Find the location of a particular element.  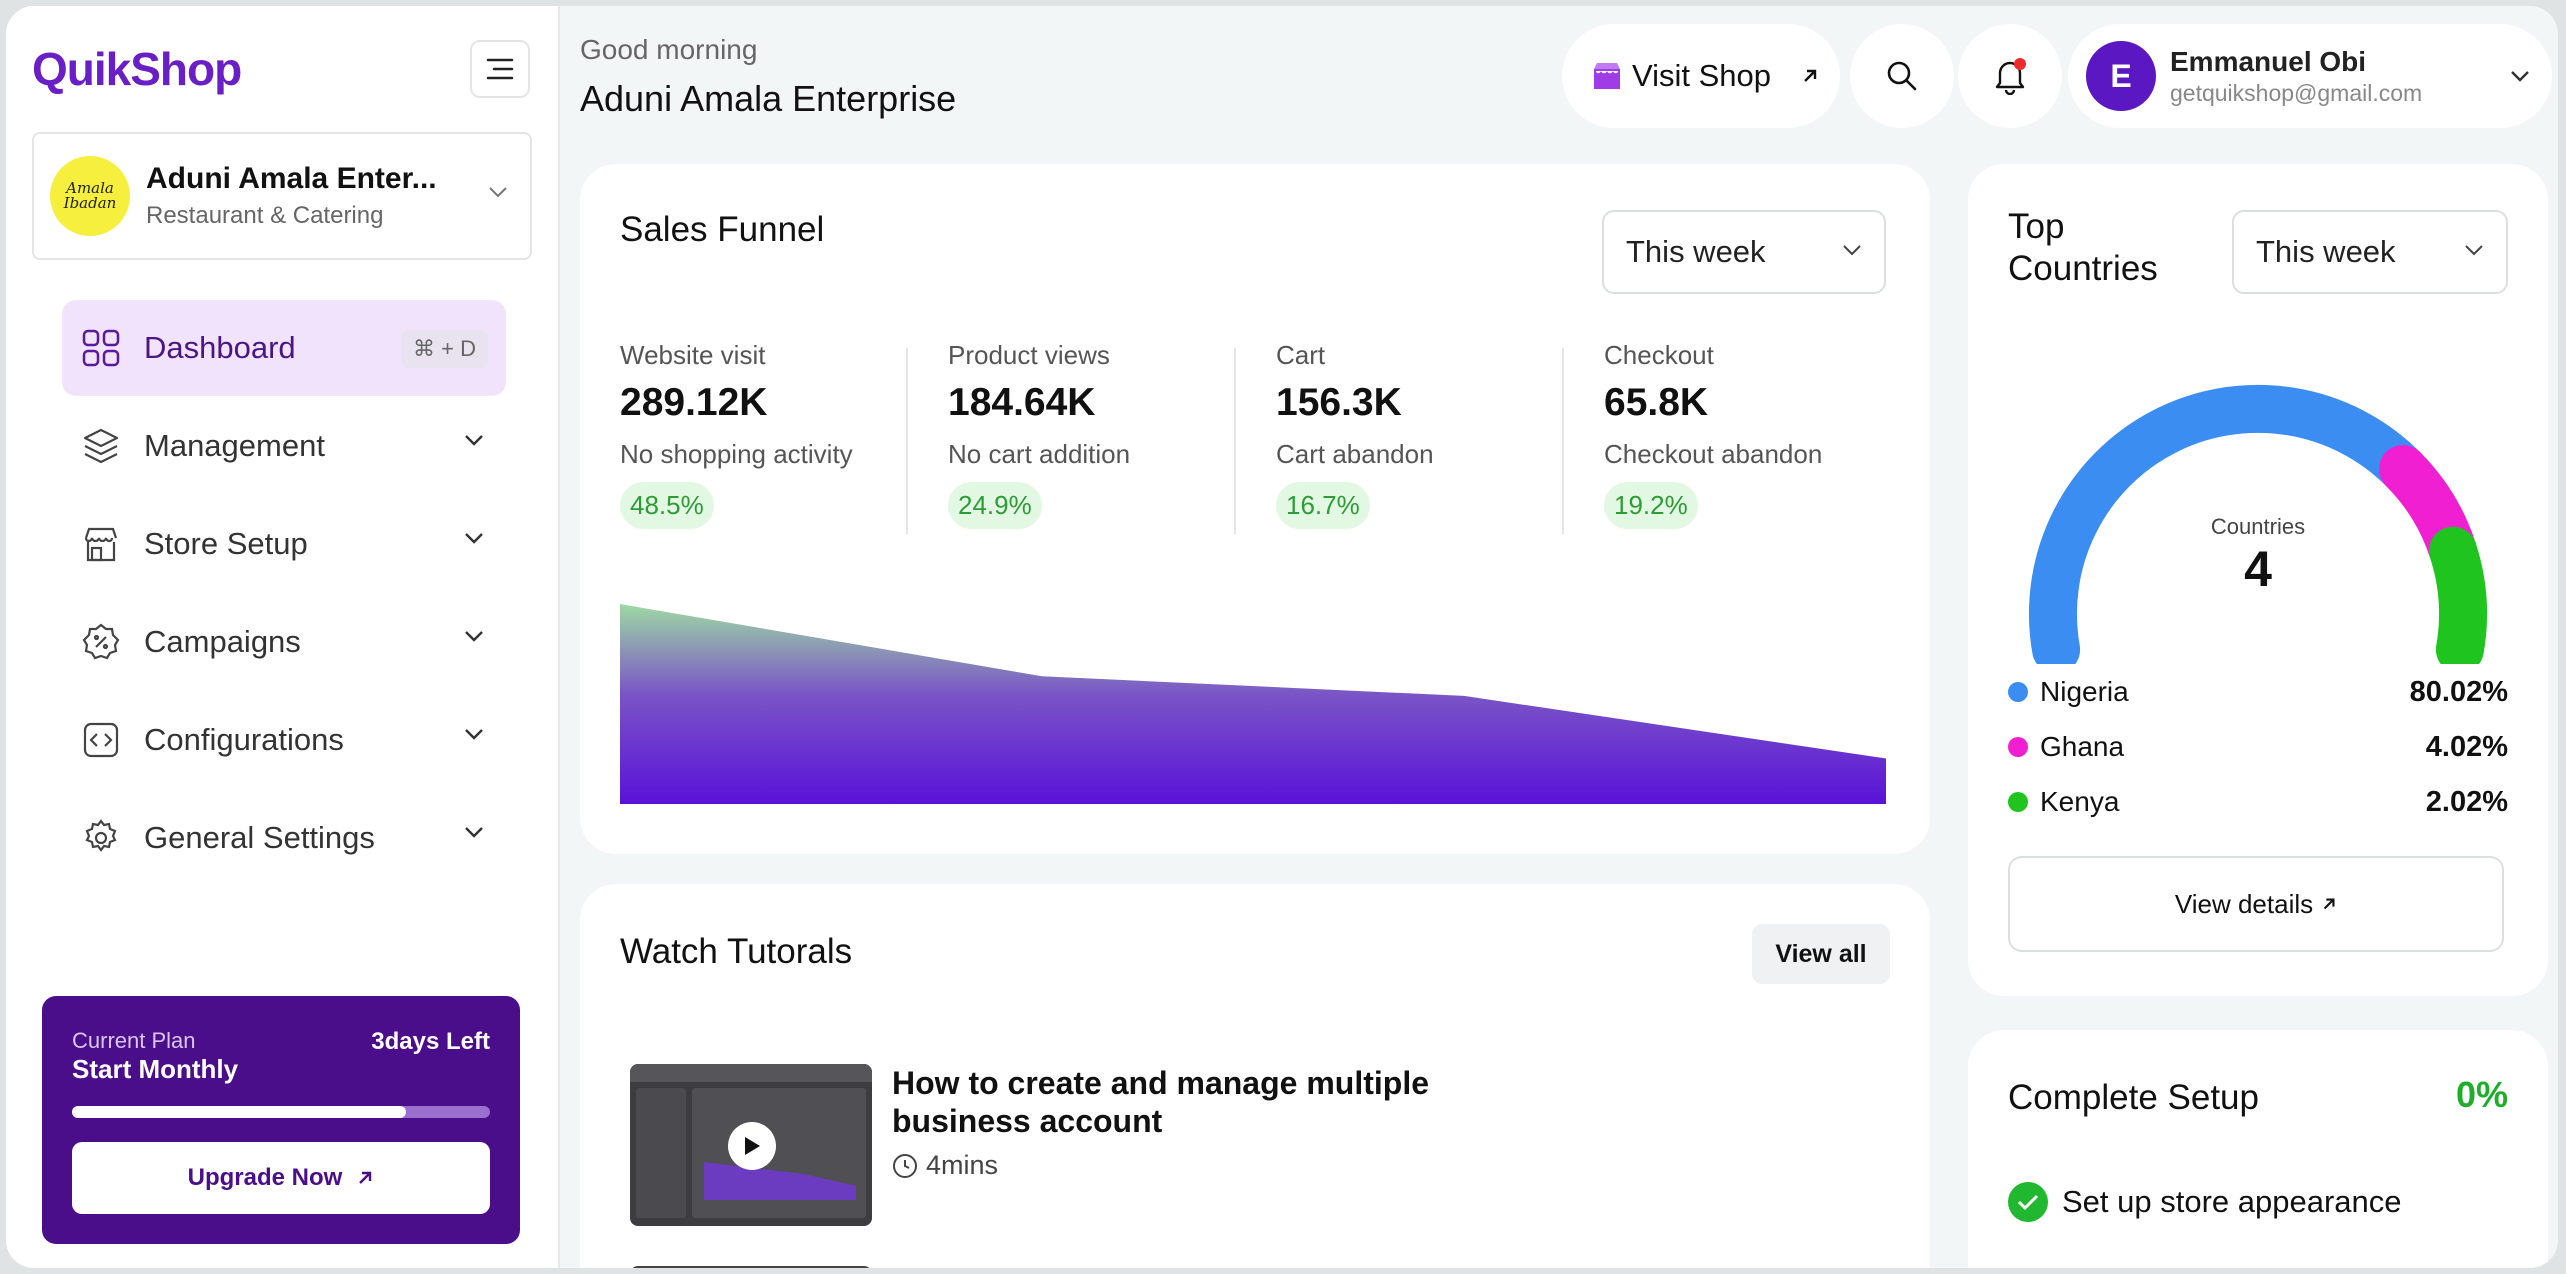

user-menu: E Emmanuel Obi getquikshop@gmail.com is located at coordinates (2310, 76).